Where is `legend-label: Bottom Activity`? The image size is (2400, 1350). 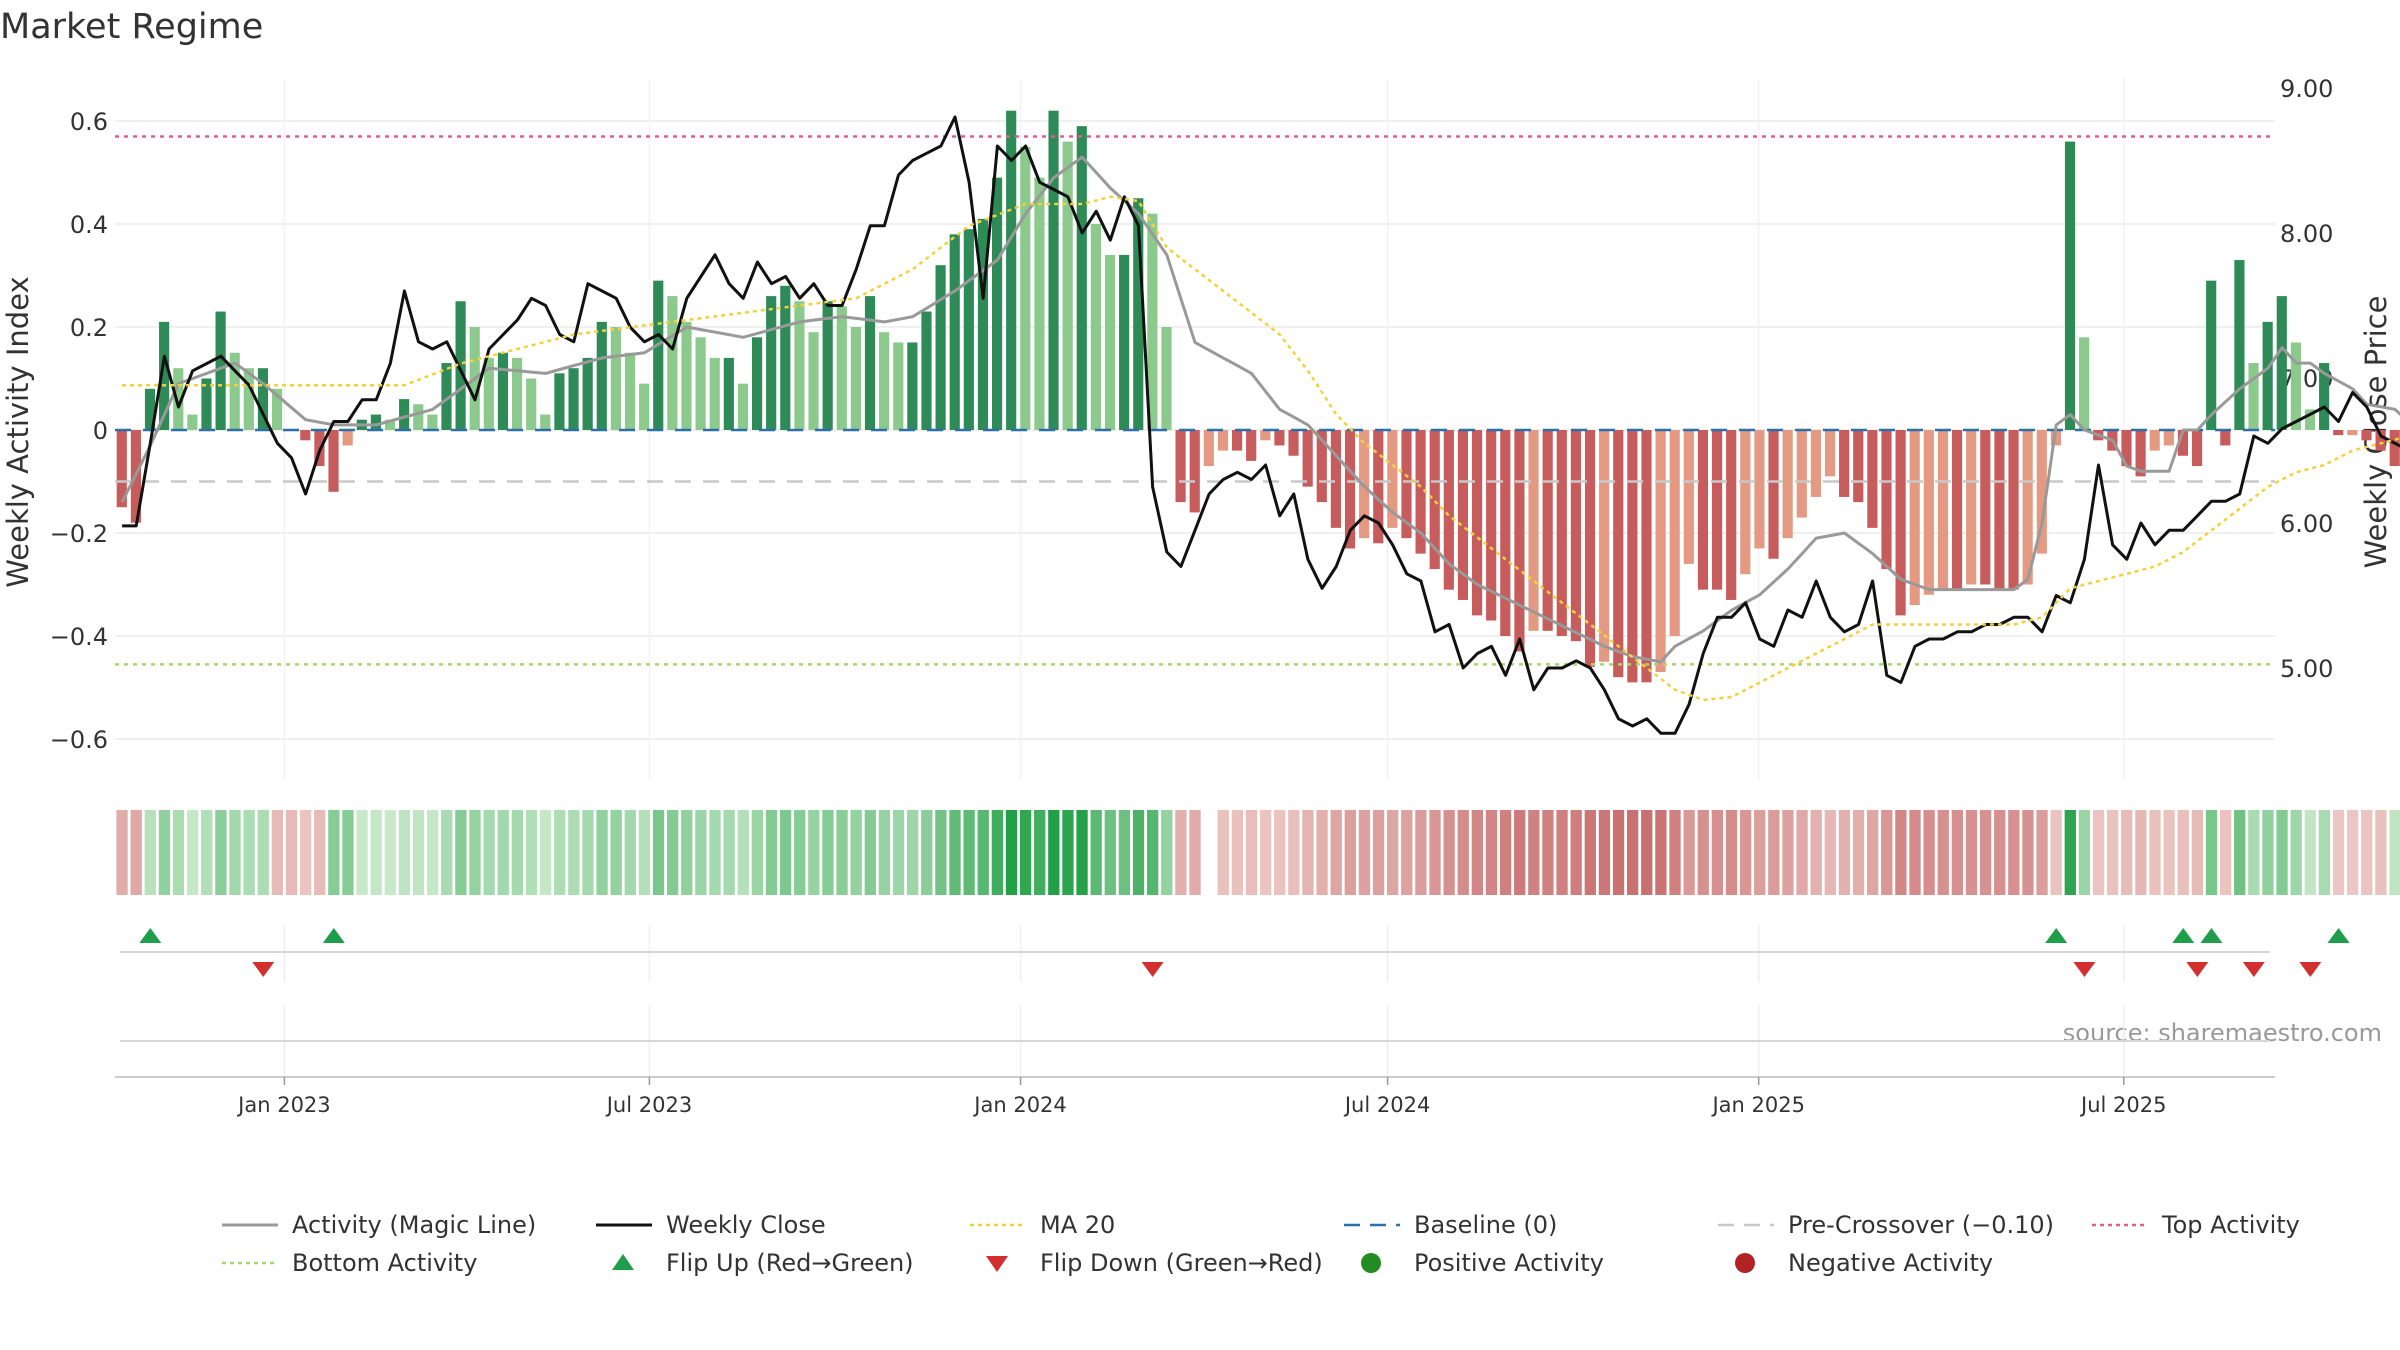
legend-label: Bottom Activity is located at coordinates (384, 1263).